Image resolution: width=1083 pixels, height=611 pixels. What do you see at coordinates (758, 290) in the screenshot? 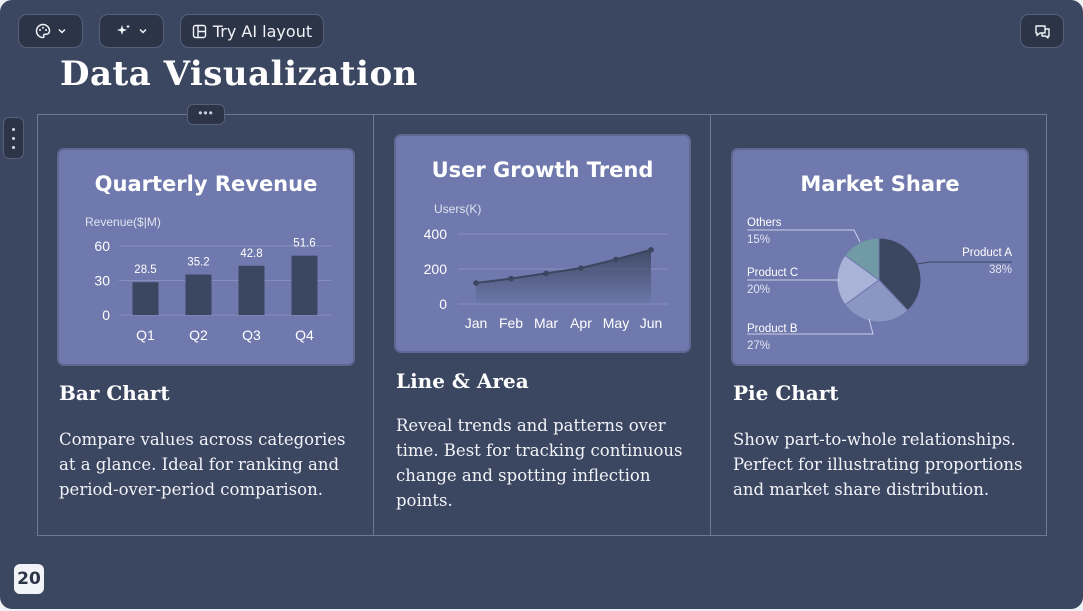
I see `slice-percent-label: 20%` at bounding box center [758, 290].